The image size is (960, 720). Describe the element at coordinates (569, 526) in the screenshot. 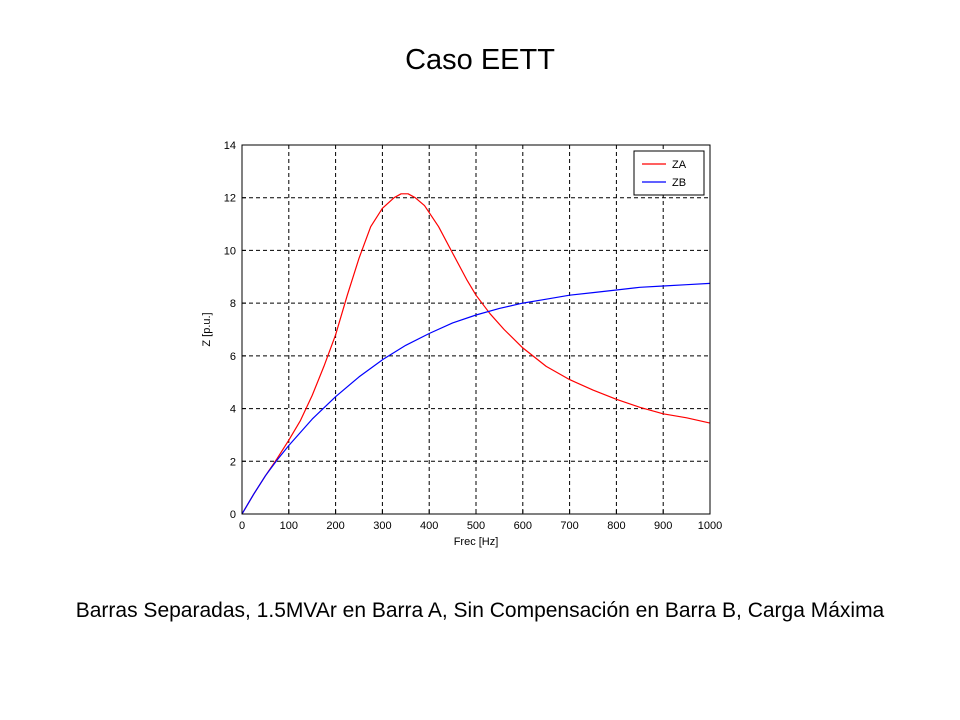

I see `x-tick-label: 700` at that location.